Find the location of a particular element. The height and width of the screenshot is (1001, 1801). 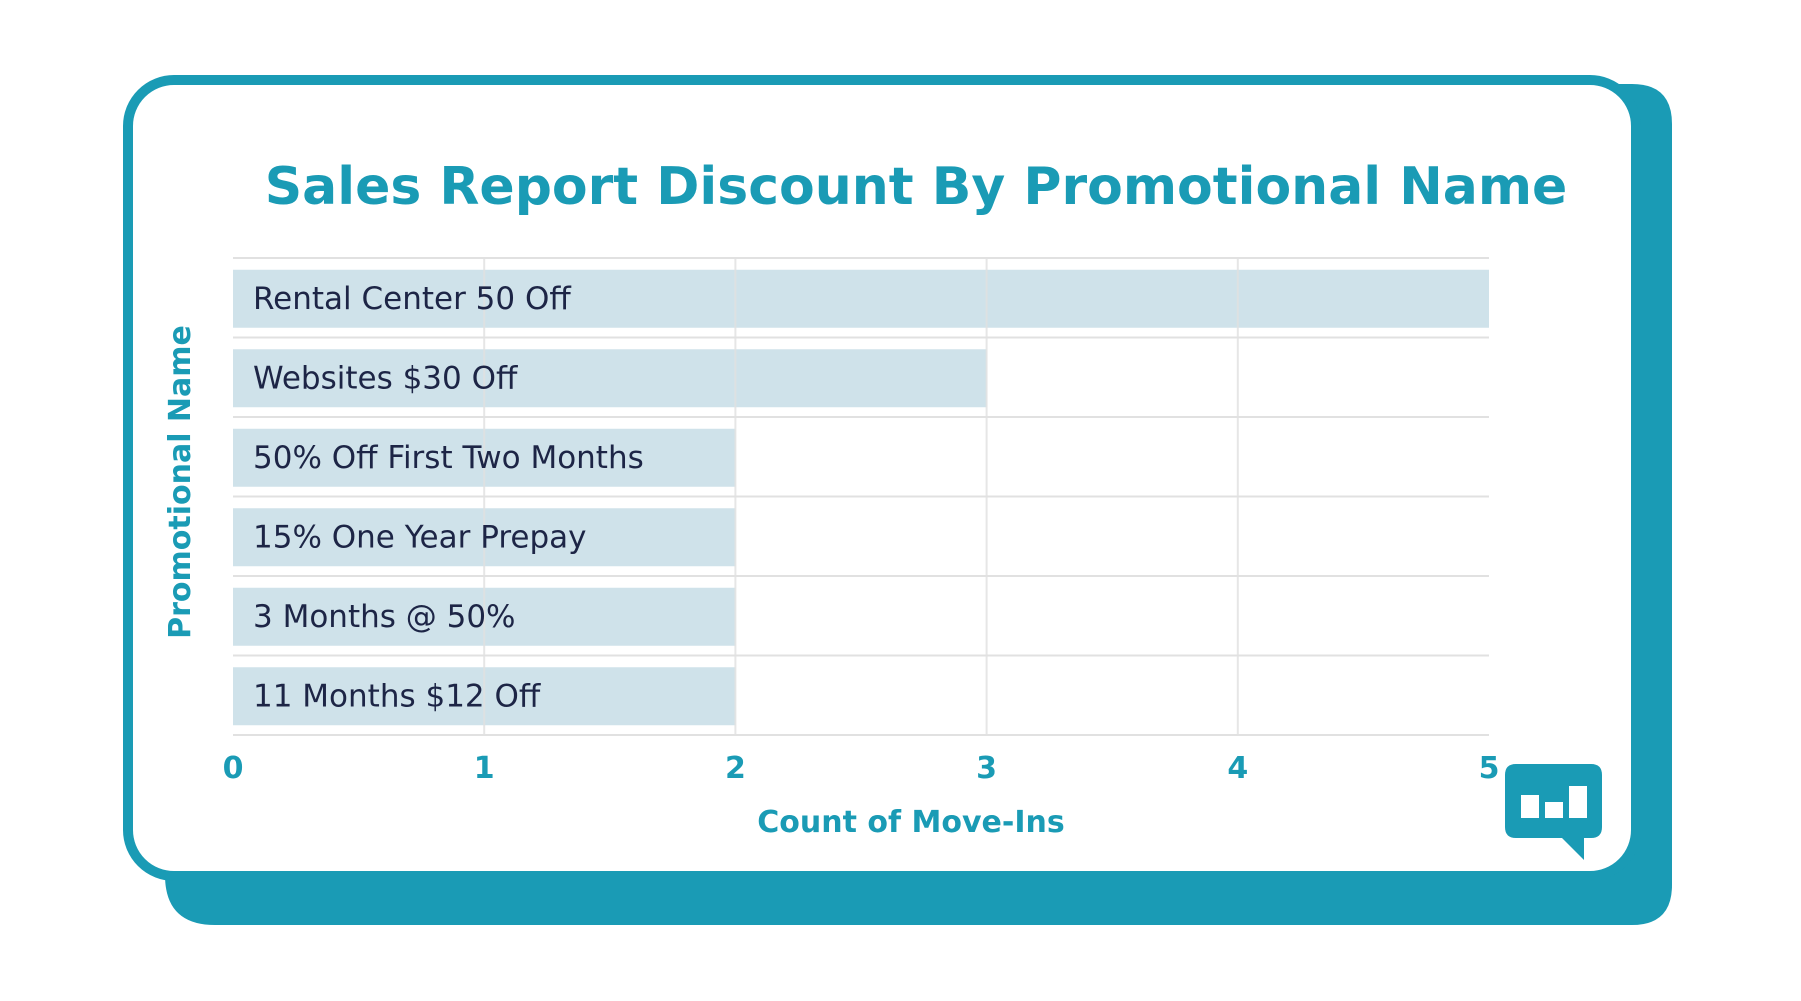

x-tick-label: 5 is located at coordinates (1489, 768).